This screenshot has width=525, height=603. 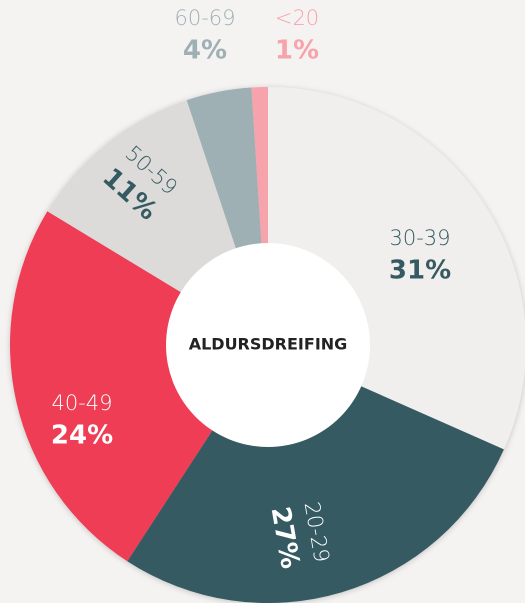 I want to click on chart-title: ALDURSDREIFING, so click(x=268, y=344).